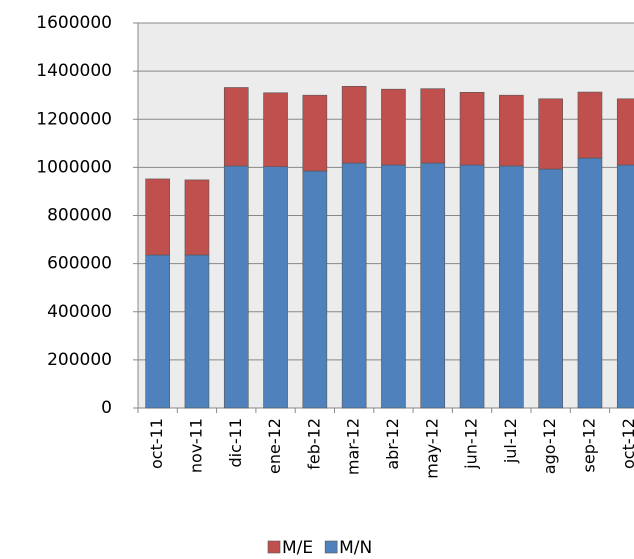  What do you see at coordinates (79, 360) in the screenshot?
I see `y-tick-label: 200000` at bounding box center [79, 360].